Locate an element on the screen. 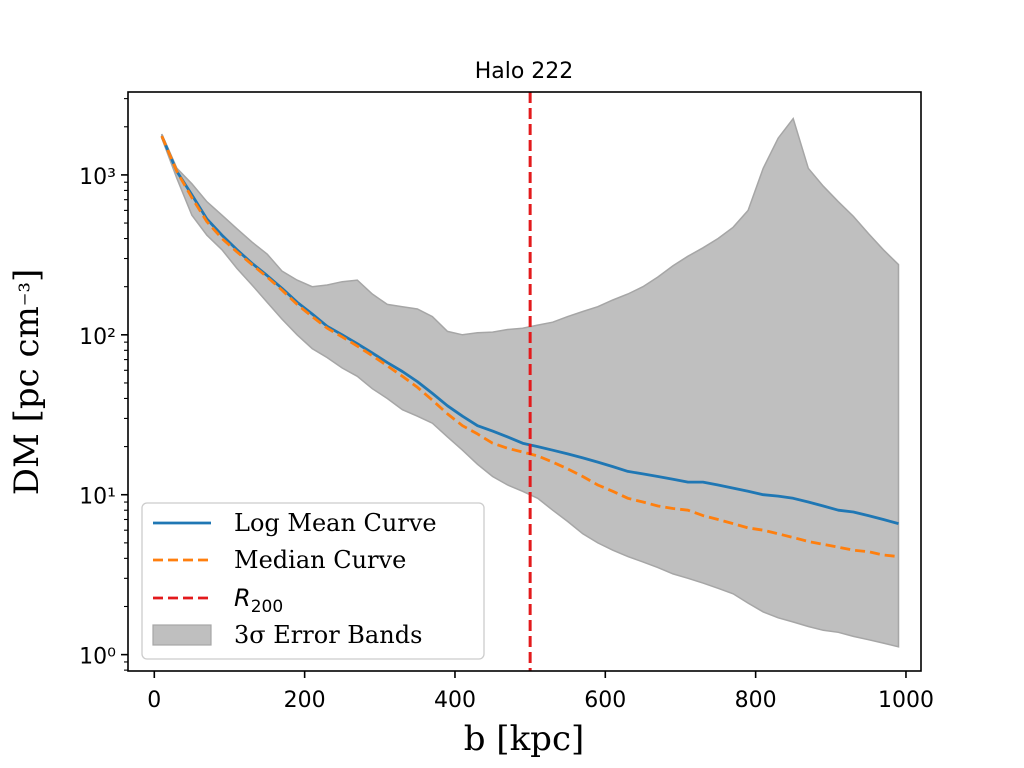 This screenshot has height=768, width=1024. y-tick-label: 10⁰ is located at coordinates (97, 657).